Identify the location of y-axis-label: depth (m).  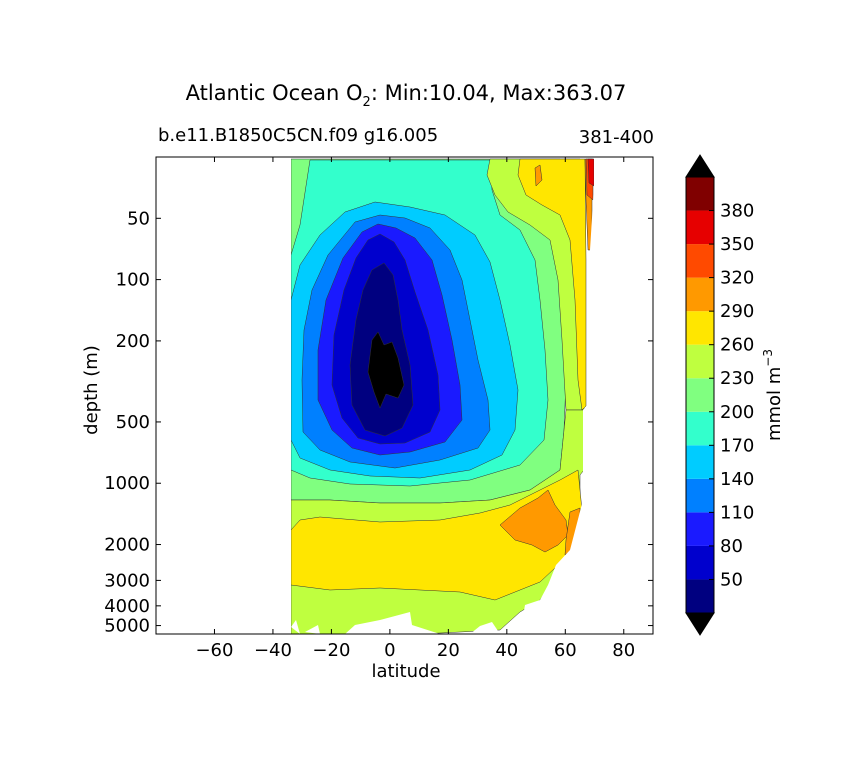
(91, 390).